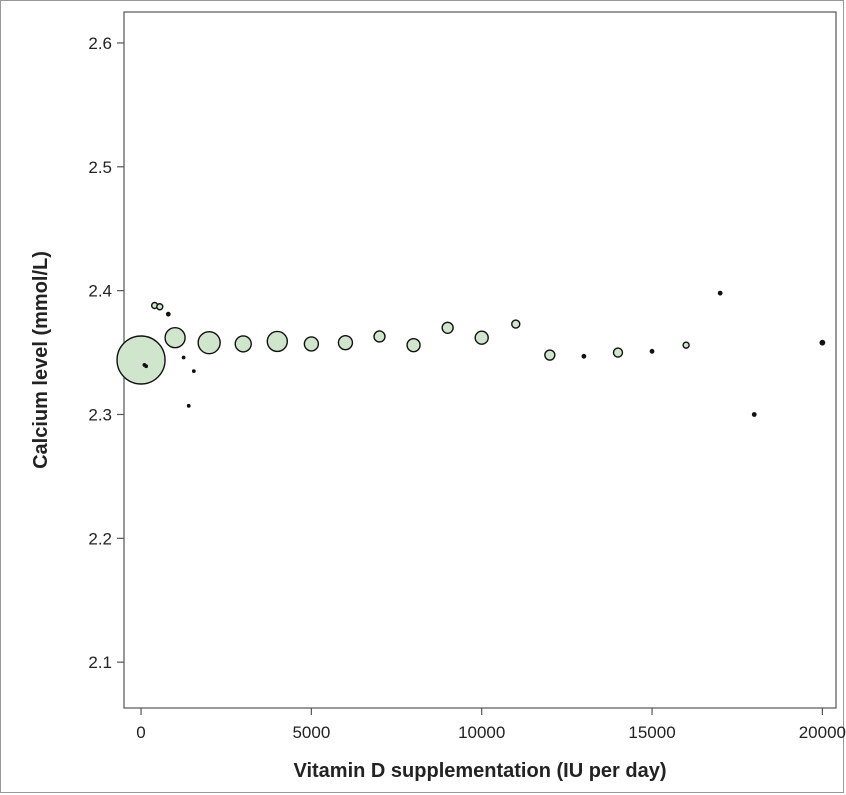  Describe the element at coordinates (822, 732) in the screenshot. I see `x-tick-label: 20000` at that location.